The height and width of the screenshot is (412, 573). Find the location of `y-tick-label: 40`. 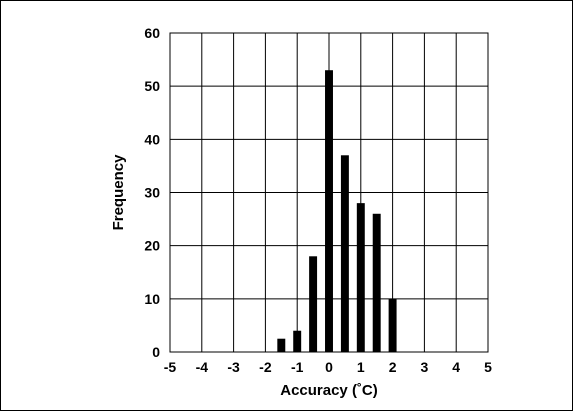

y-tick-label: 40 is located at coordinates (152, 139).